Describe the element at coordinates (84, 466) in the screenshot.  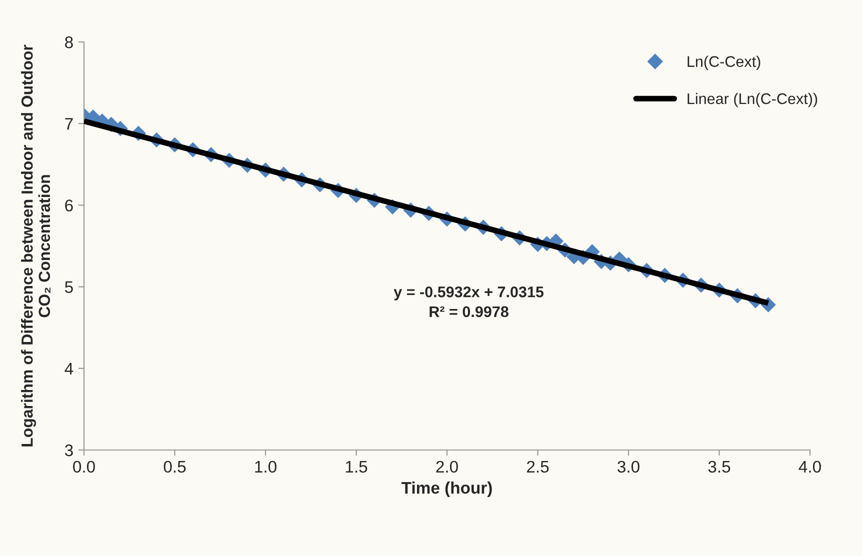
I see `x-tick-label: 0.0` at that location.